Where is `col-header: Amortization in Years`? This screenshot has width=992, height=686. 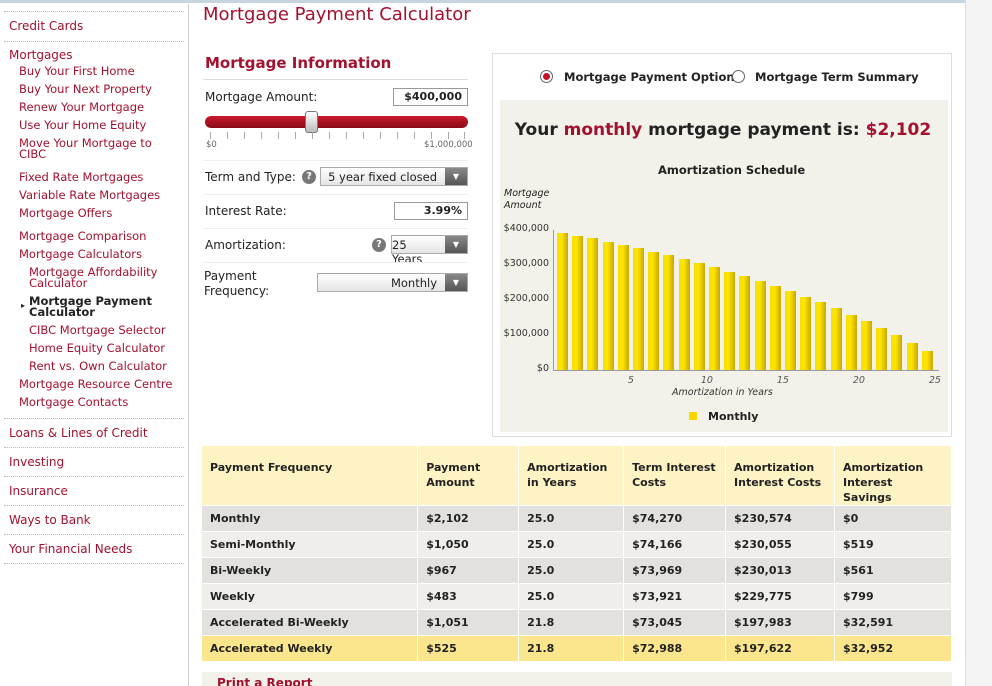
col-header: Amortization in Years is located at coordinates (571, 476).